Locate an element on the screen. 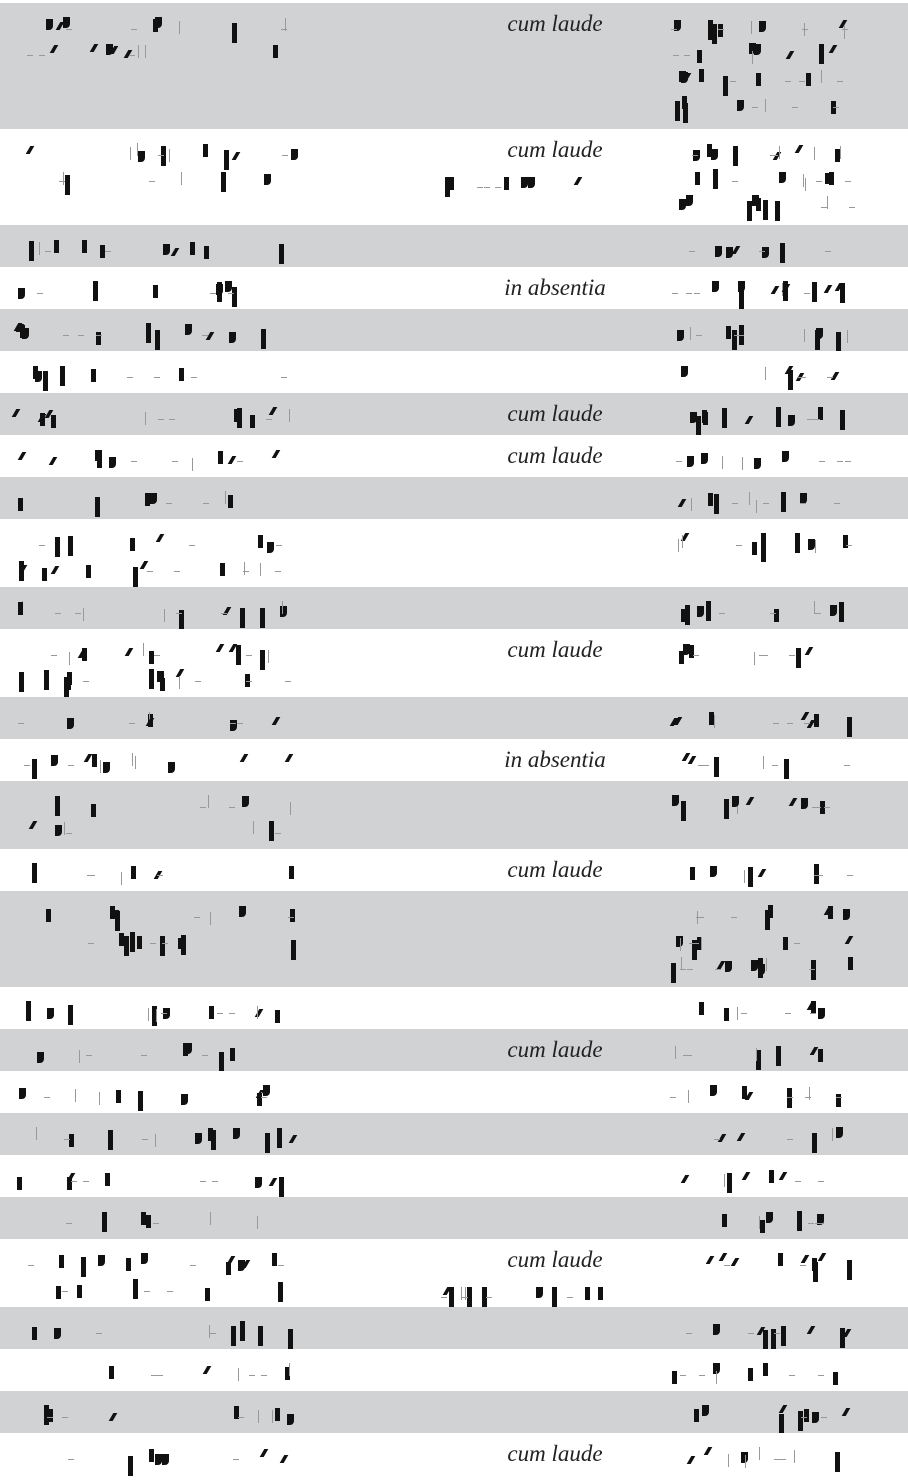  honor-cell: in absentia is located at coordinates (555, 288).